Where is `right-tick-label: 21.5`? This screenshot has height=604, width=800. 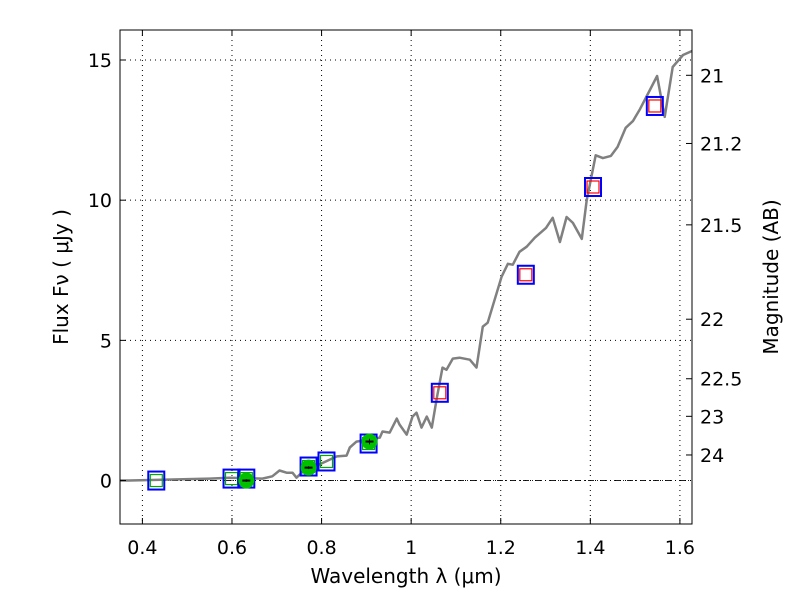
right-tick-label: 21.5 is located at coordinates (721, 226).